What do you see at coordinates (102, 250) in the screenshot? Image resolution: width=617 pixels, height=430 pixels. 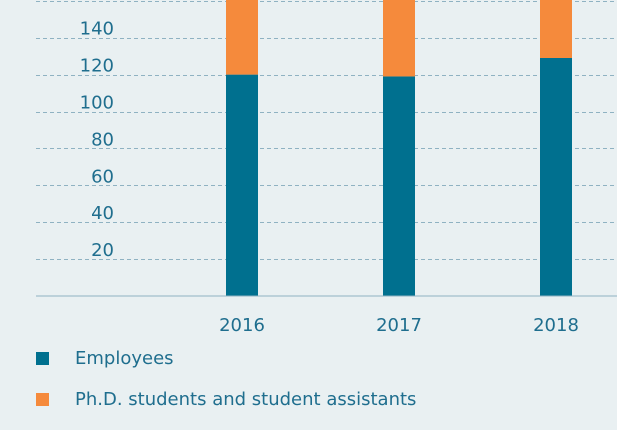 I see `y-tick-label-20: 20` at bounding box center [102, 250].